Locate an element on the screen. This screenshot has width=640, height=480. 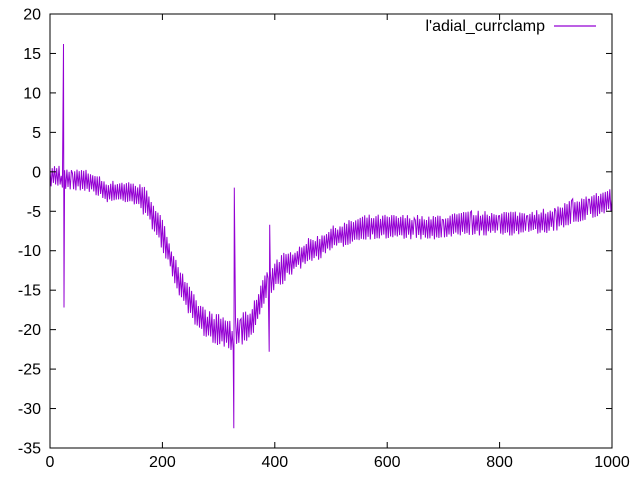
x-tick-label: 600 is located at coordinates (387, 462).